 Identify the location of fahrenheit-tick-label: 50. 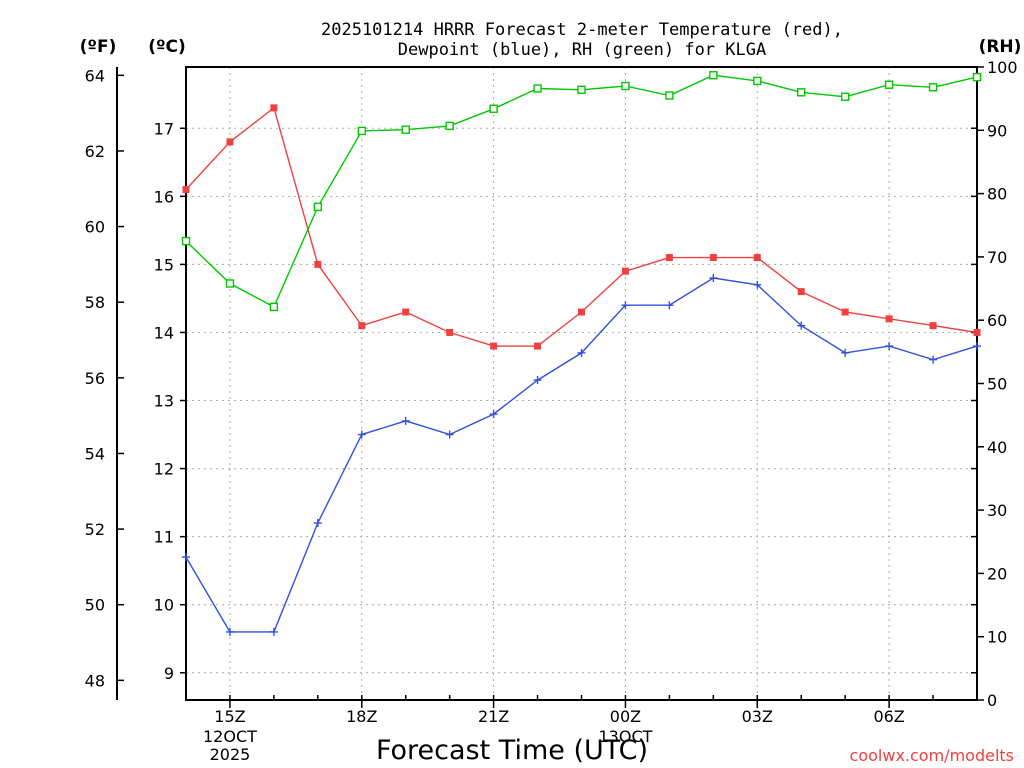
(95, 605).